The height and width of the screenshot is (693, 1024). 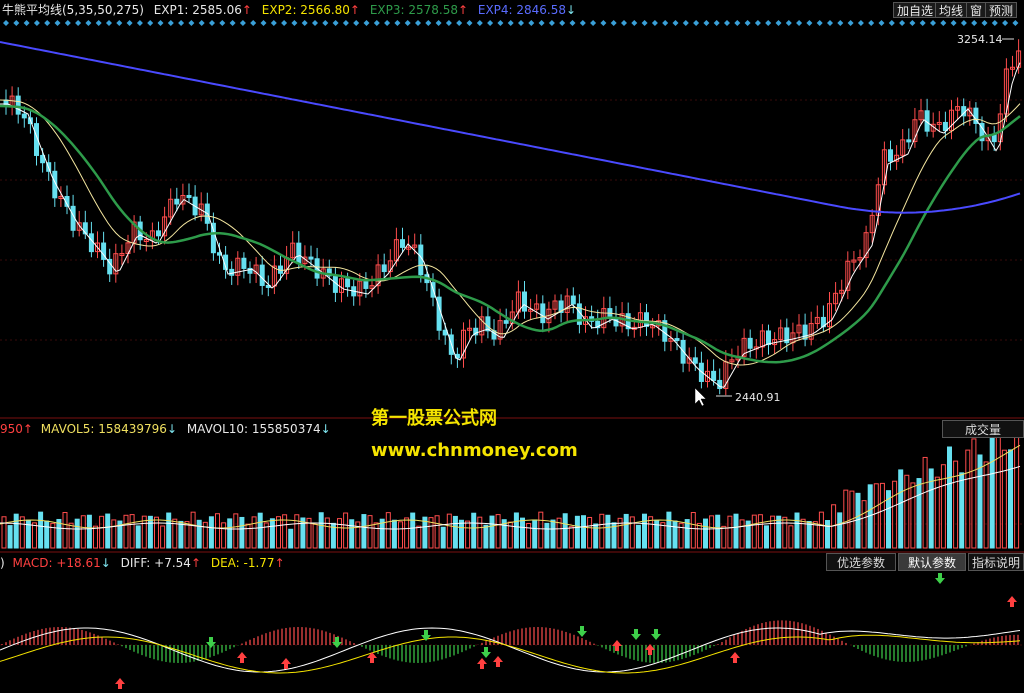 I want to click on optimized-params-tab: 优选参数, so click(x=861, y=562).